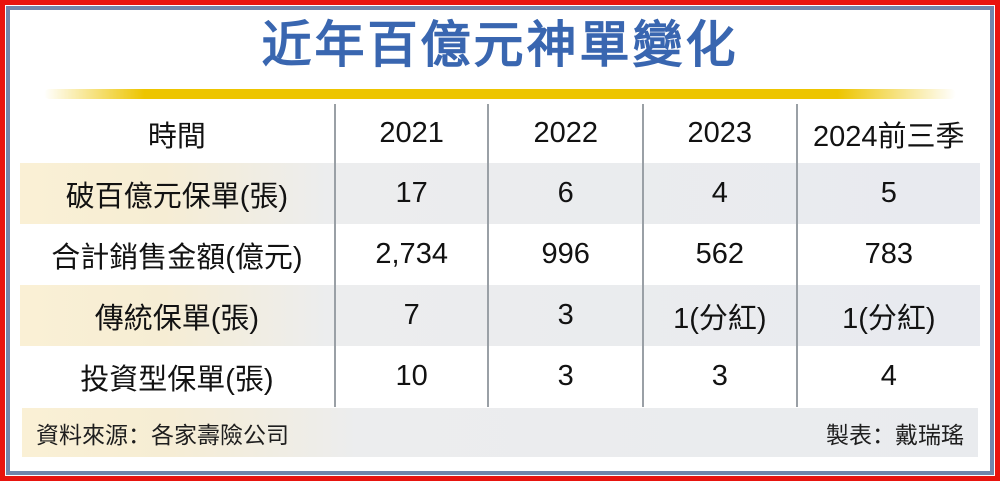 The image size is (1000, 481). I want to click on credit-note: 製表：戴瑞瑤, so click(895, 434).